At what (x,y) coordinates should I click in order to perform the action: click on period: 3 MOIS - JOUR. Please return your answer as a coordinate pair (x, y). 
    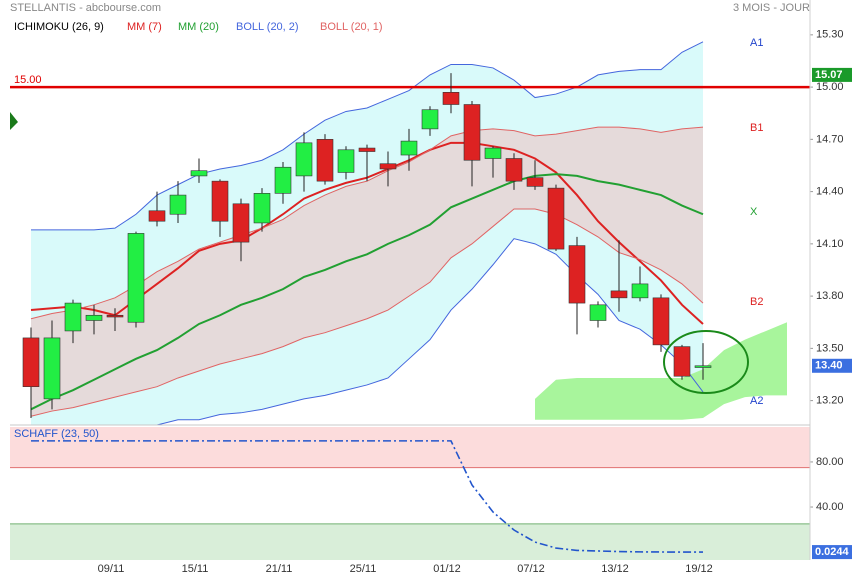
    Looking at the image, I should click on (771, 8).